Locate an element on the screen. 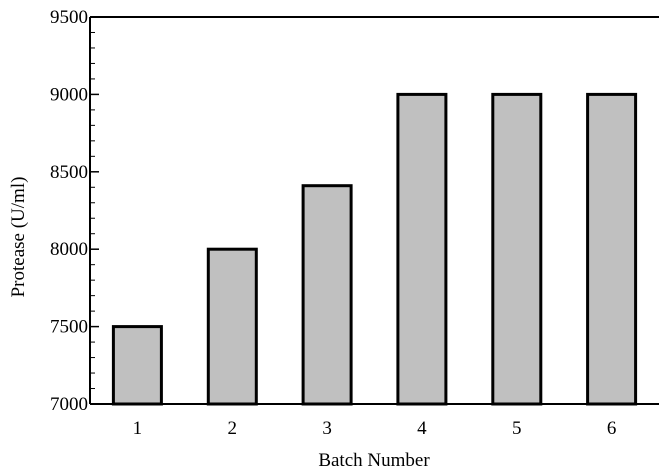 This screenshot has width=660, height=473. x-tick-label-6: 6 is located at coordinates (612, 428).